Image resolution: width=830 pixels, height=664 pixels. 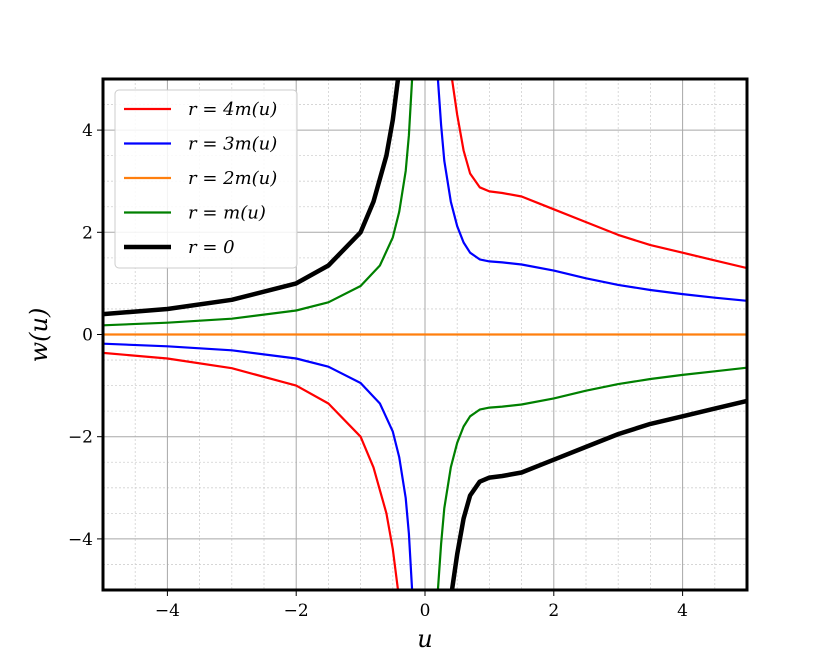 What do you see at coordinates (87, 131) in the screenshot?
I see `y-tick-label: 4` at bounding box center [87, 131].